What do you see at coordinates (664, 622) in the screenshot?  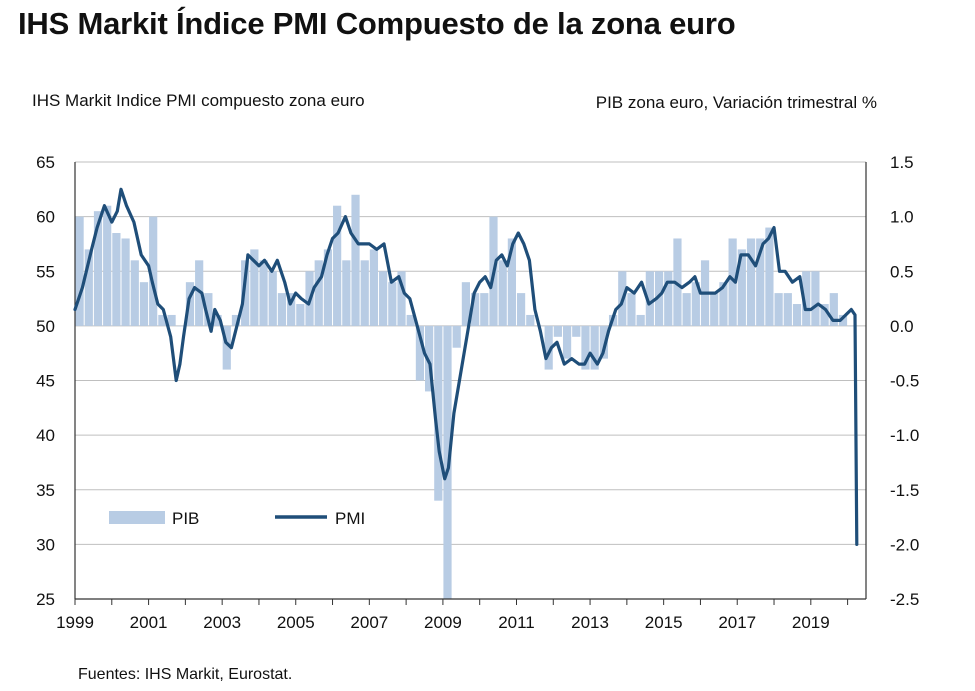 I see `x-tick-label: 2015` at bounding box center [664, 622].